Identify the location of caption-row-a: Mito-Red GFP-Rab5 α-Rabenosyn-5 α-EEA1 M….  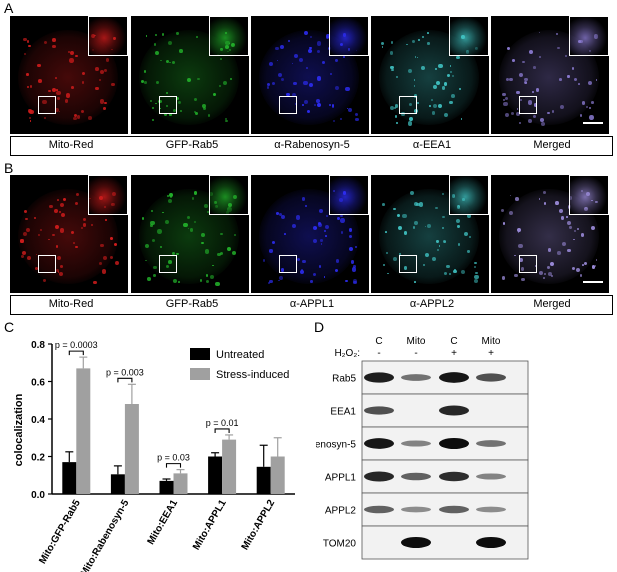
(311, 146).